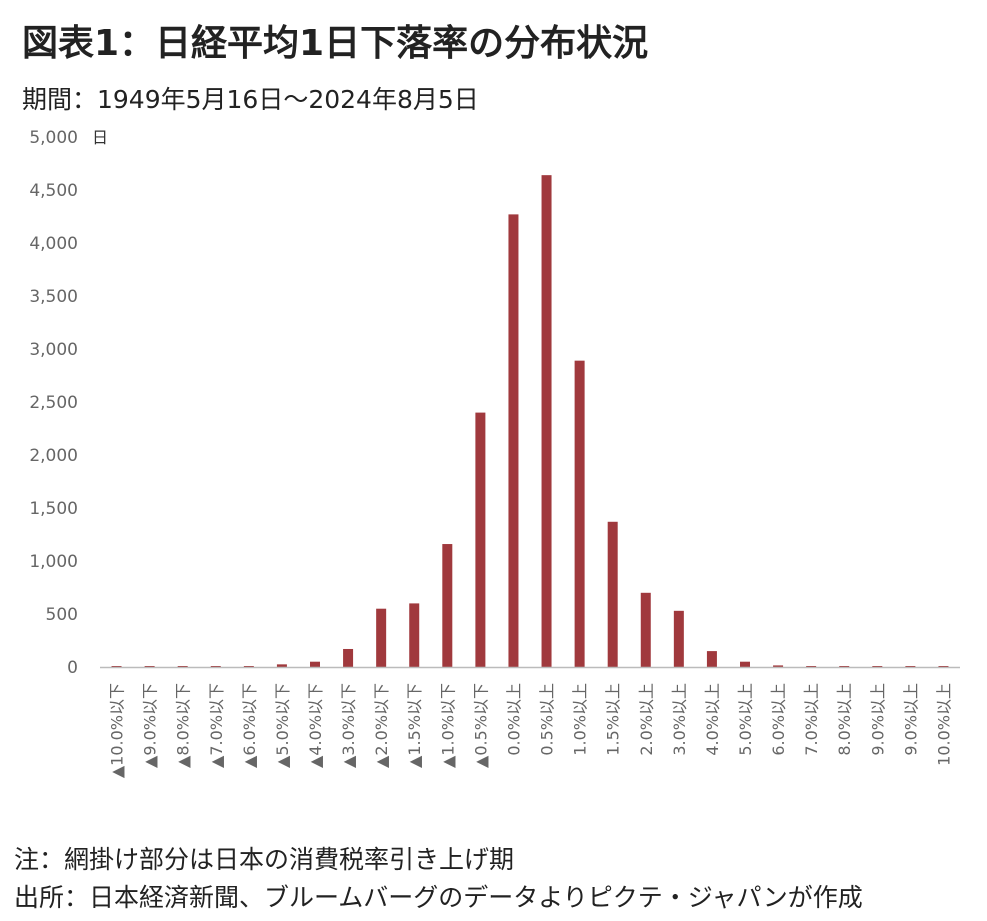 This screenshot has height=921, width=987. What do you see at coordinates (183, 725) in the screenshot?
I see `x-tick-label: ▲8.0%以下` at bounding box center [183, 725].